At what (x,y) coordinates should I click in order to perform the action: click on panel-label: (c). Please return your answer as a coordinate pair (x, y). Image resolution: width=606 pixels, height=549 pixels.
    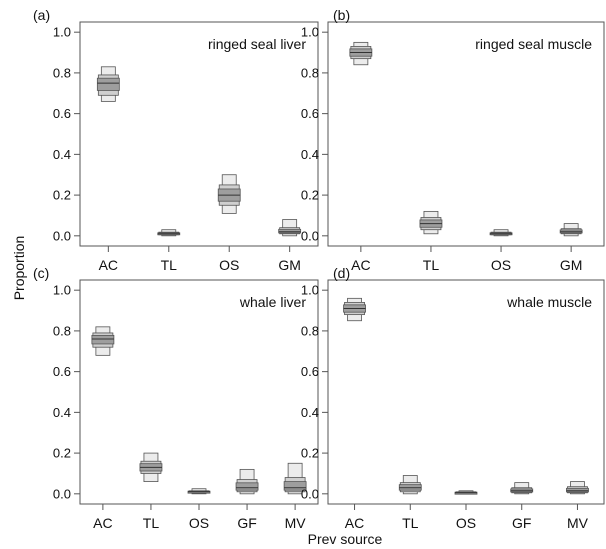
    Looking at the image, I should click on (41, 273).